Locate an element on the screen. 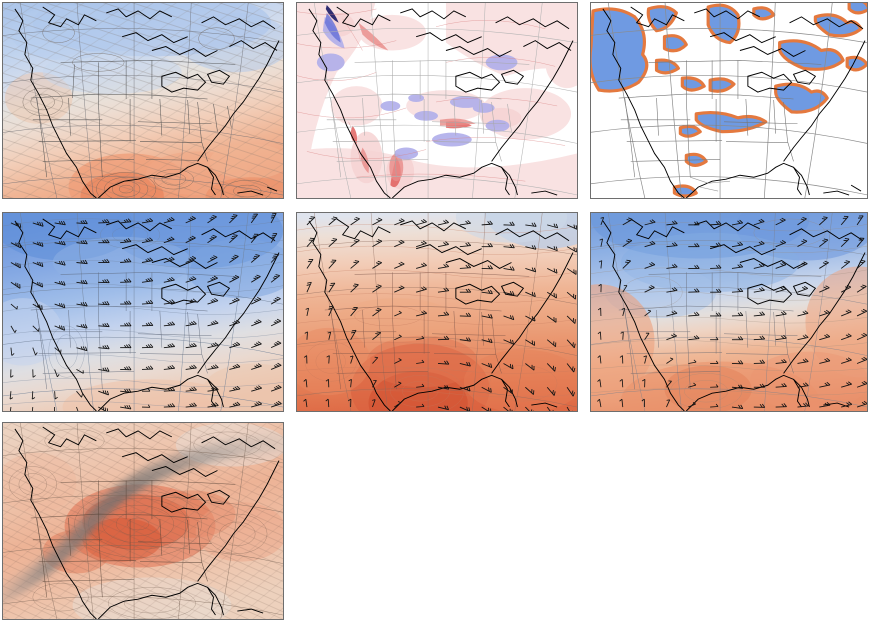 The image size is (870, 630). panel-4-map is located at coordinates (143, 312).